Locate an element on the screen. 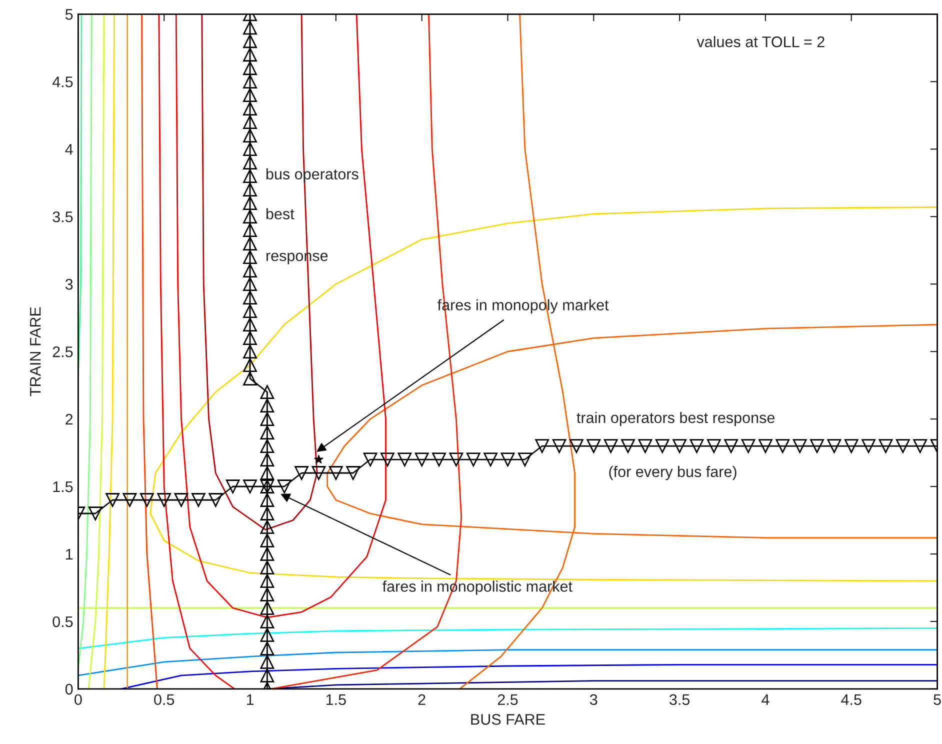  y-tick-label: 2.5 is located at coordinates (62, 352).